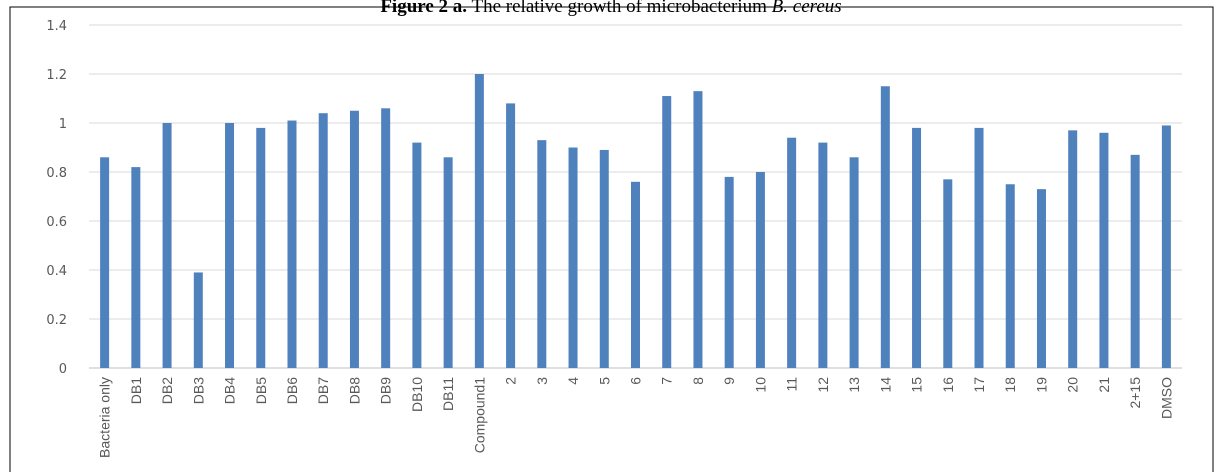 This screenshot has height=472, width=1223. Describe the element at coordinates (792, 384) in the screenshot. I see `x-tick-label: 11` at that location.